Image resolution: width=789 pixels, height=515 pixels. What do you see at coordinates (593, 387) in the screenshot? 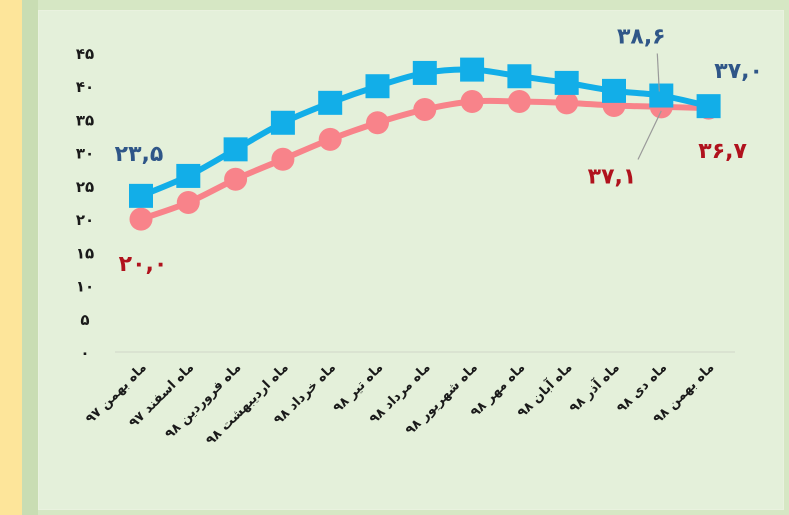
I see `x-tick-label: ماه آذر ۹۸` at bounding box center [593, 387].